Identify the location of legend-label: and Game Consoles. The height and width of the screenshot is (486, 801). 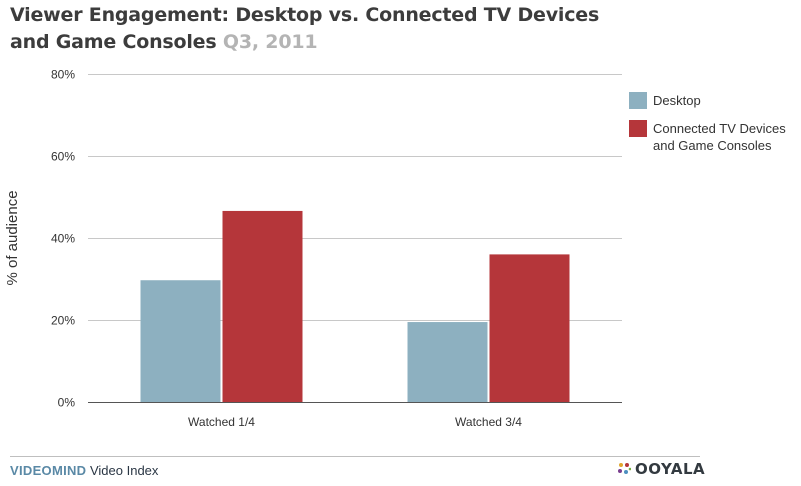
(712, 145).